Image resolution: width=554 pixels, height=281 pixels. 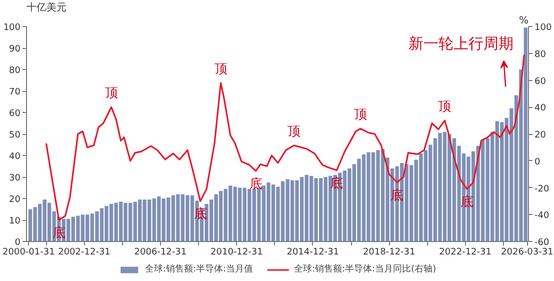 I want to click on y2-tick-label: 60, so click(x=540, y=81).